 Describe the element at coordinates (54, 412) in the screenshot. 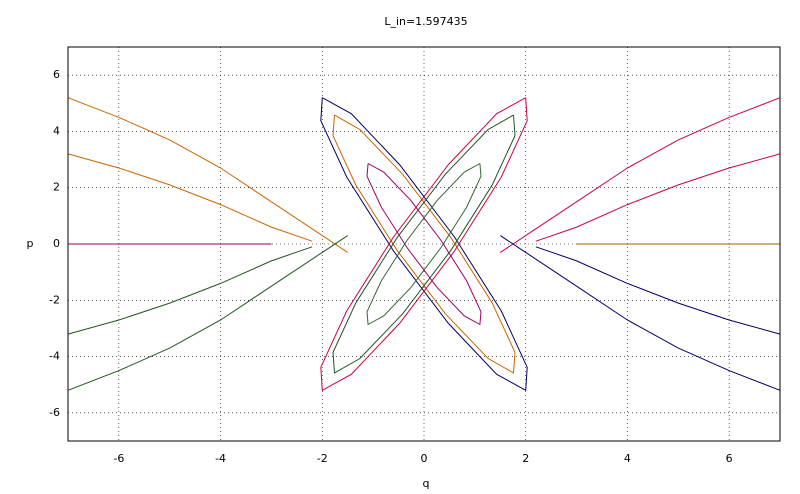

I see `y-tick-label: -6` at that location.